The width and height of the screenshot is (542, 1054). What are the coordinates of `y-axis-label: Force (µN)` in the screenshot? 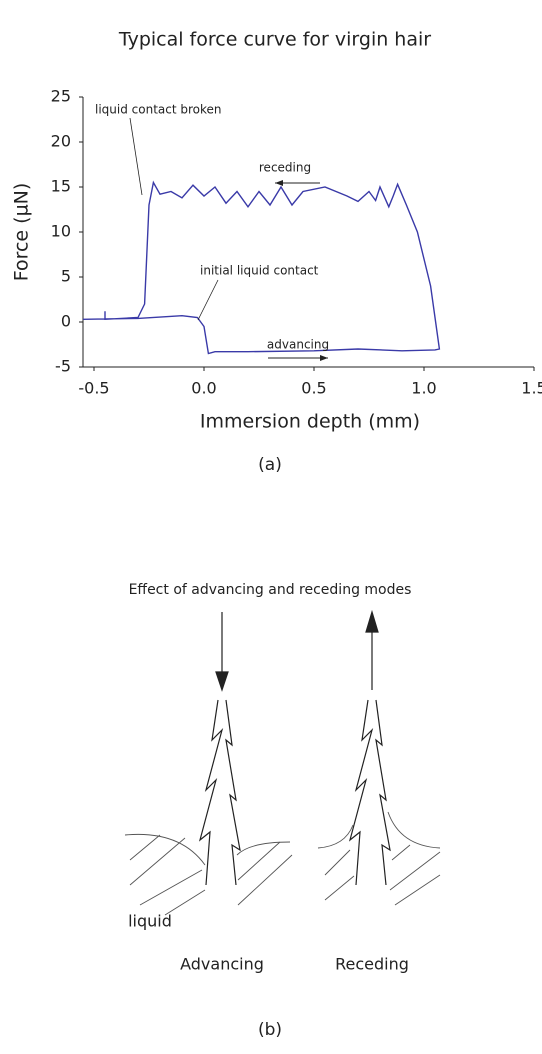 It's located at (22, 232).